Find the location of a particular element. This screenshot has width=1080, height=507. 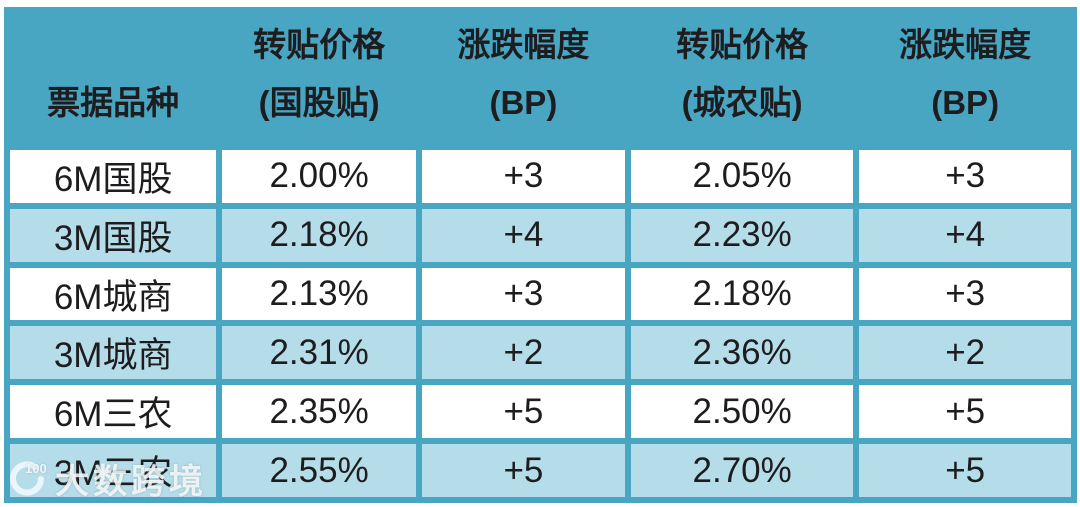

table-row: 3M国股 2.18% +4 2.23% +4 is located at coordinates (540, 235).